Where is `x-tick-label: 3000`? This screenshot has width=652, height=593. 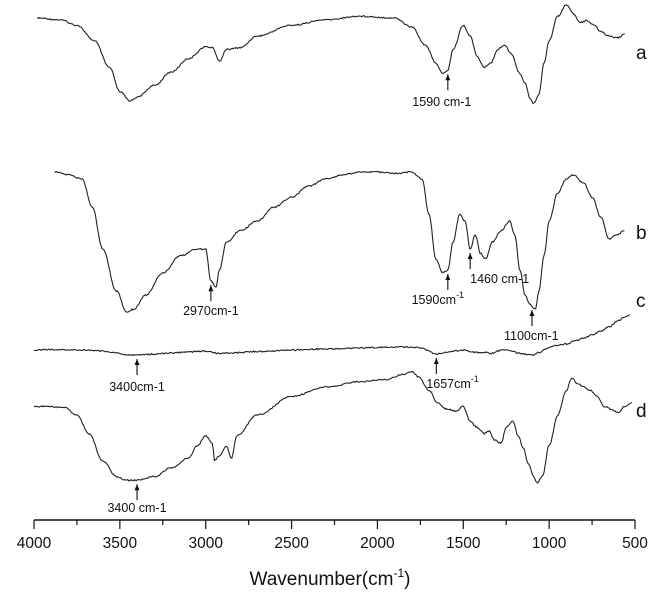 x-tick-label: 3000 is located at coordinates (205, 543).